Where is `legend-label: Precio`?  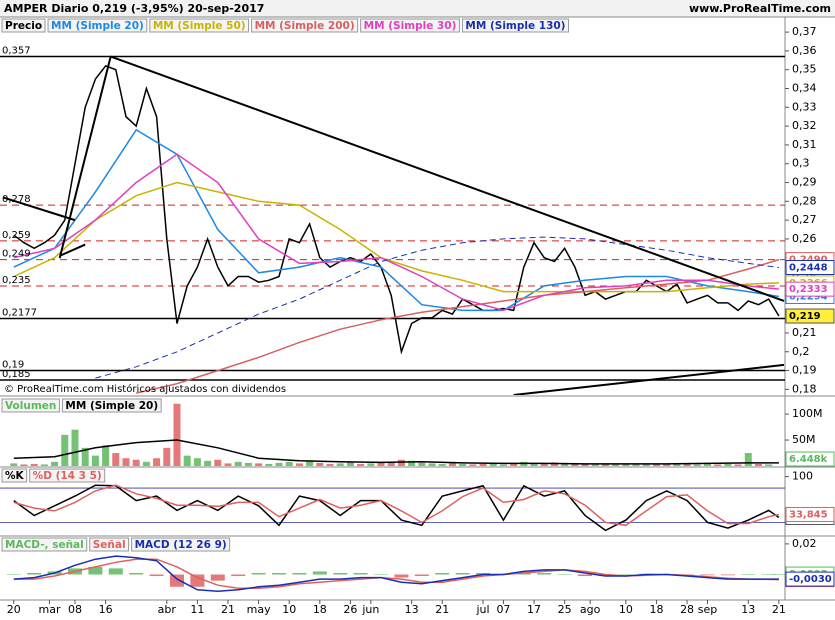 legend-label: Precio is located at coordinates (23, 26).